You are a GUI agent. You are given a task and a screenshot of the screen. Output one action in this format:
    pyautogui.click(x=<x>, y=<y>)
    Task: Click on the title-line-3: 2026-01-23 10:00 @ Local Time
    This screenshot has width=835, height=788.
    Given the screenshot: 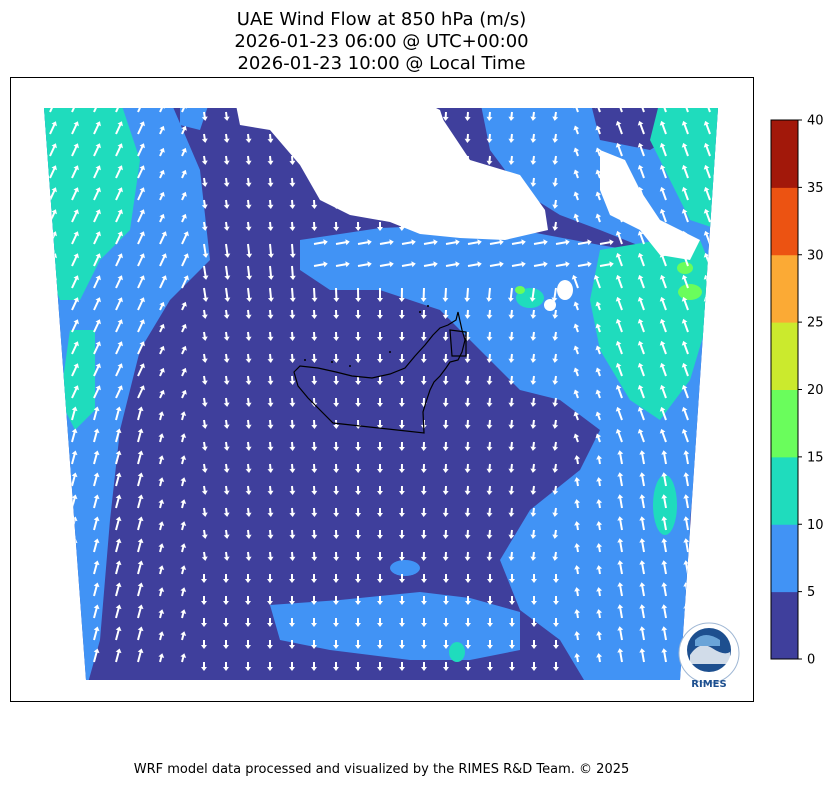 What is the action you would take?
    pyautogui.click(x=381, y=63)
    